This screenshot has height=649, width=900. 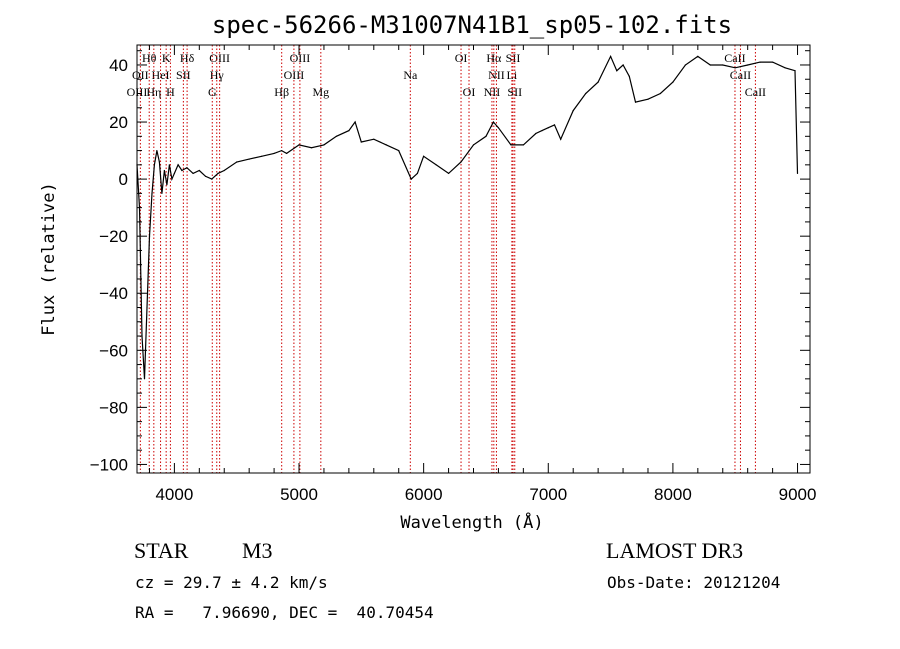 I want to click on spectral-line-label: Hα, so click(x=494, y=58).